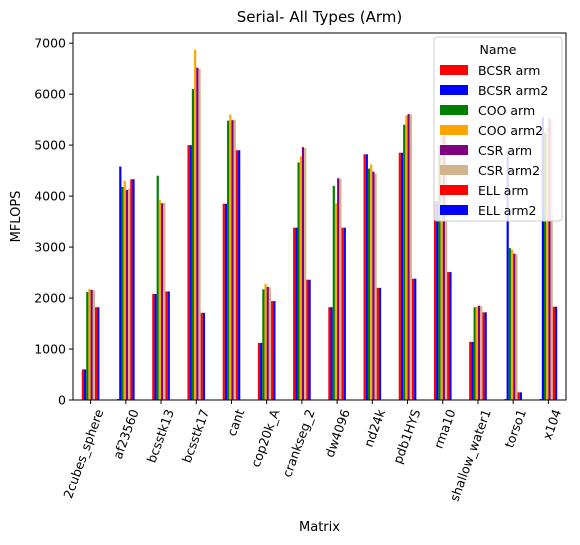  What do you see at coordinates (371, 282) in the screenshot?
I see `bar-coo-arm2-nd24k` at bounding box center [371, 282].